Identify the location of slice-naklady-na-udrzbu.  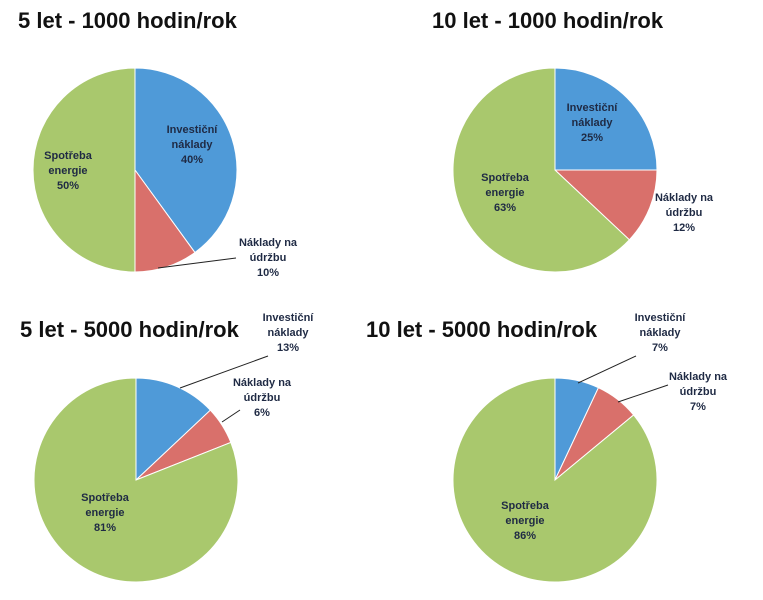
(605, 205).